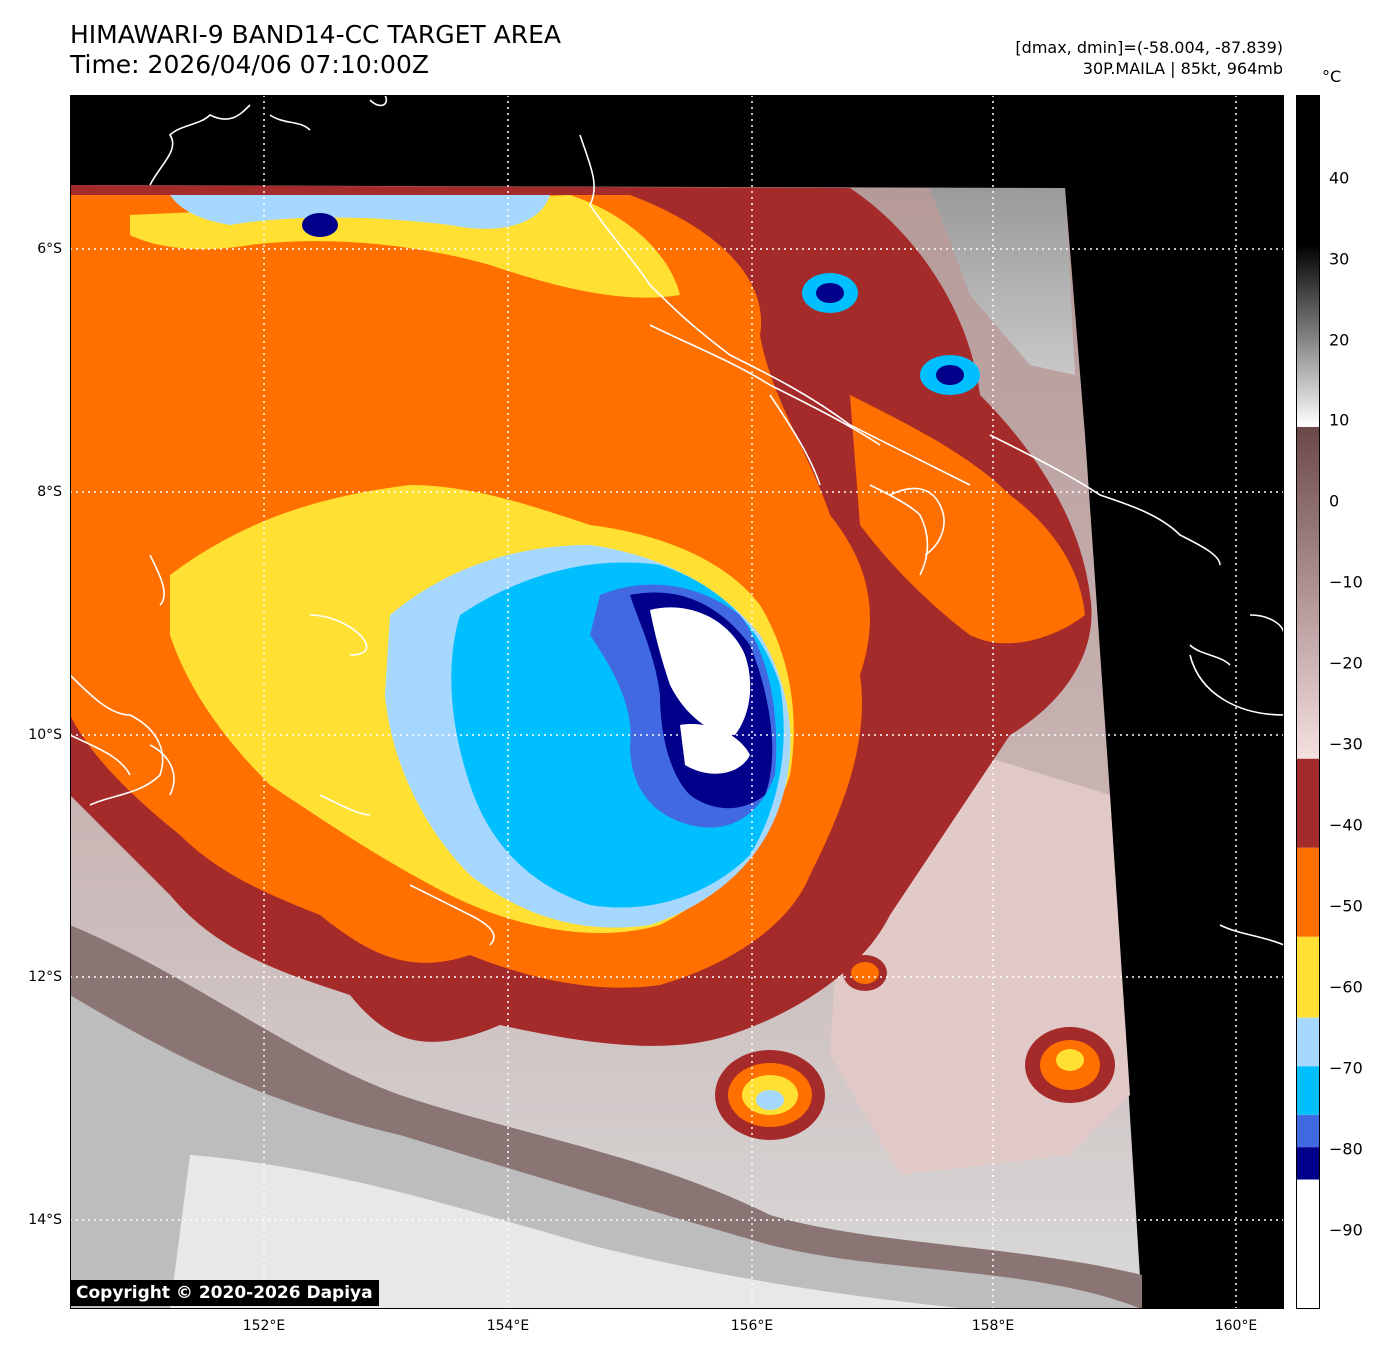 This screenshot has height=1359, width=1388. What do you see at coordinates (1346, 906) in the screenshot?
I see `colorbar-label-m50: −50` at bounding box center [1346, 906].